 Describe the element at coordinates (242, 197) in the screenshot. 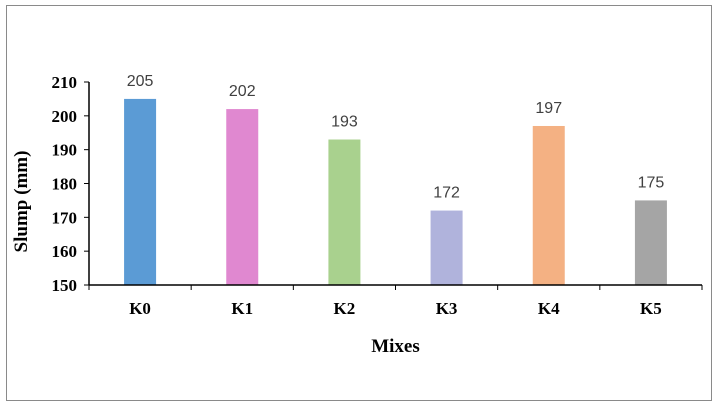

I see `bar-k1` at that location.